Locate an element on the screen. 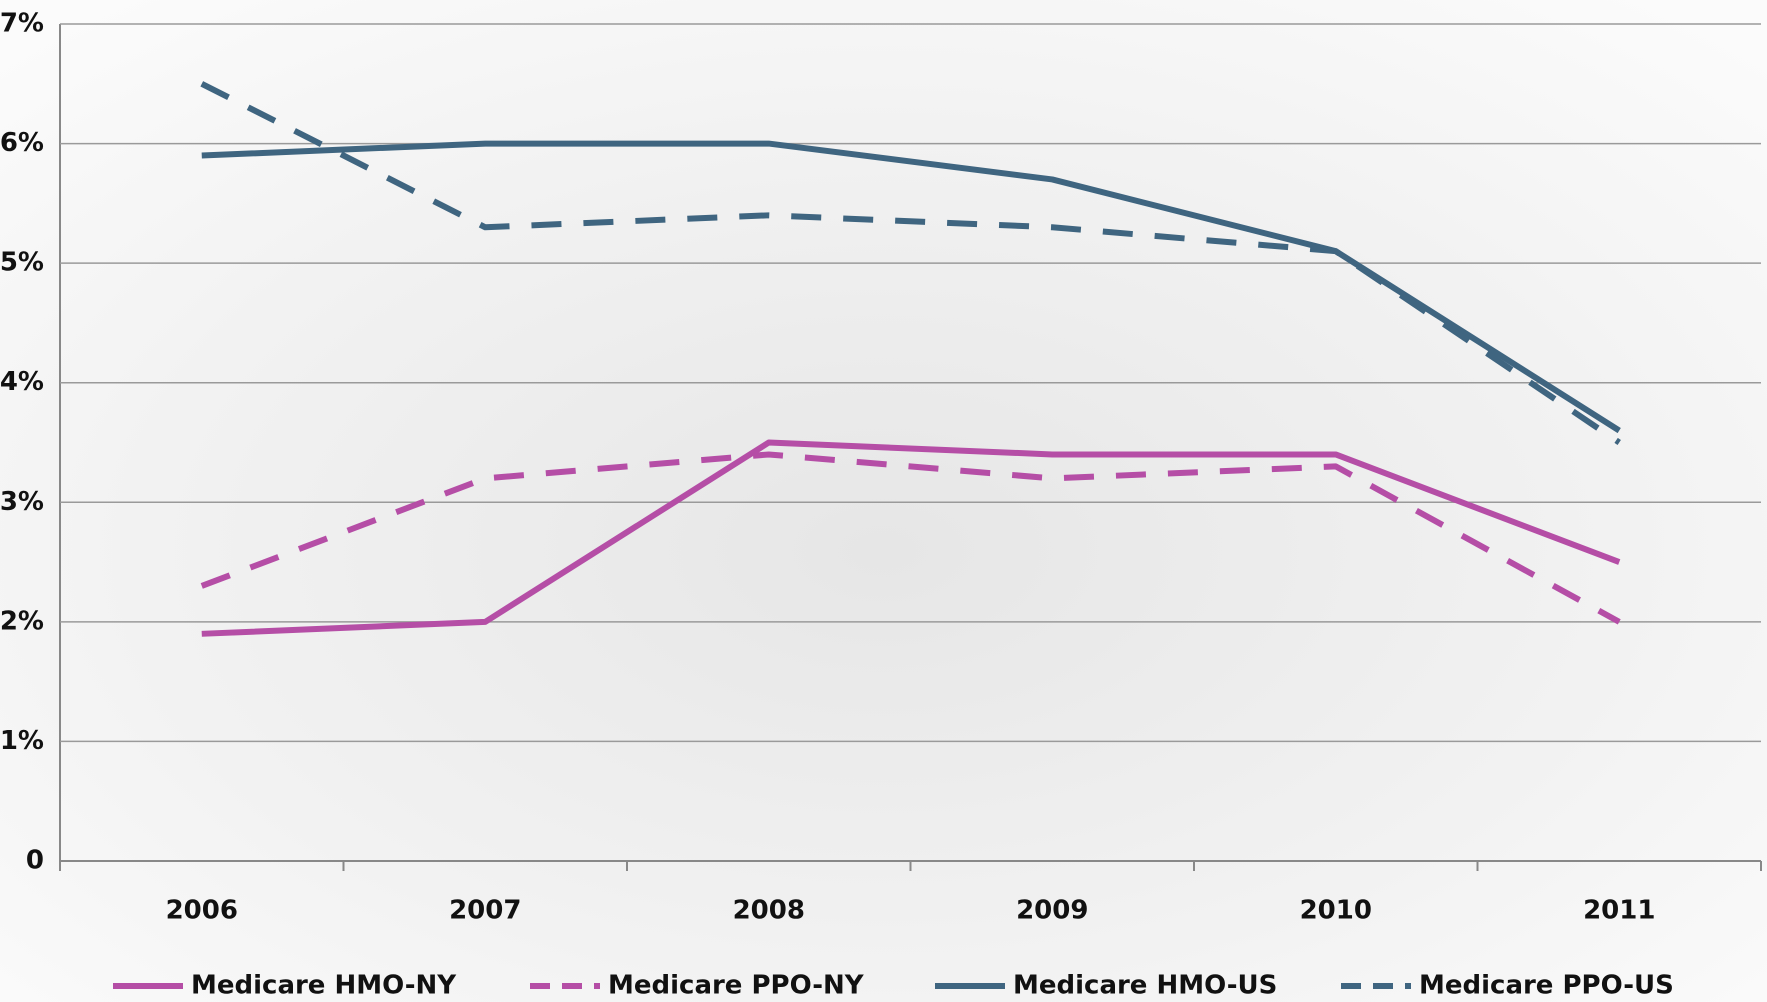 The image size is (1767, 1002). legend-label: Medicare HMO-NY is located at coordinates (324, 986).